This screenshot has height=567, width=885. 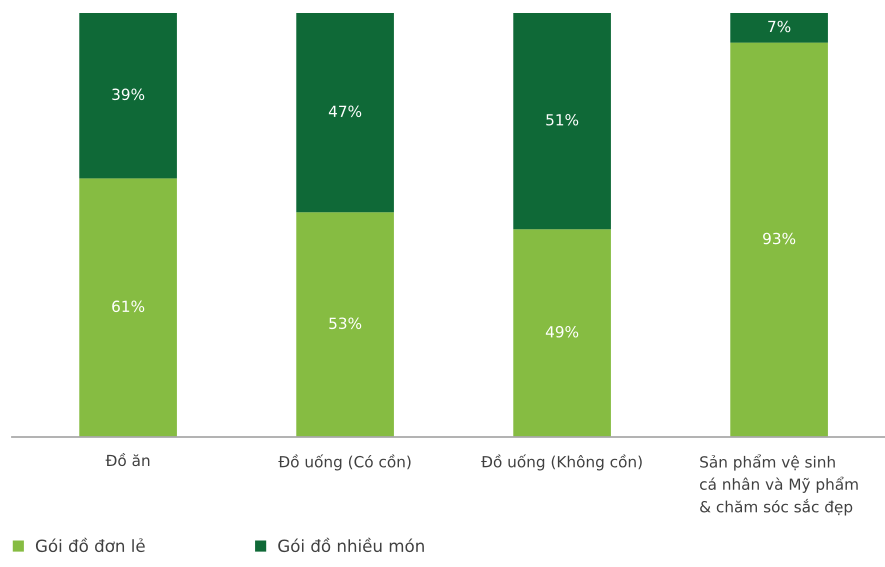 What do you see at coordinates (128, 459) in the screenshot?
I see `x-tick-label: Đồ ăn` at bounding box center [128, 459].